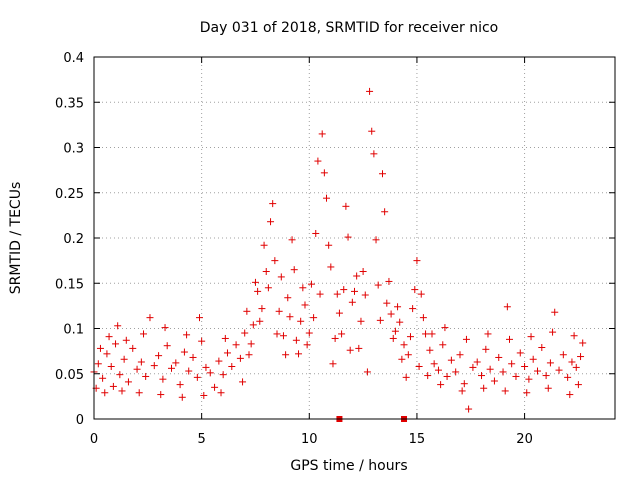 This screenshot has height=480, width=640. What do you see at coordinates (524, 439) in the screenshot?
I see `x-tick-label: 20` at bounding box center [524, 439].